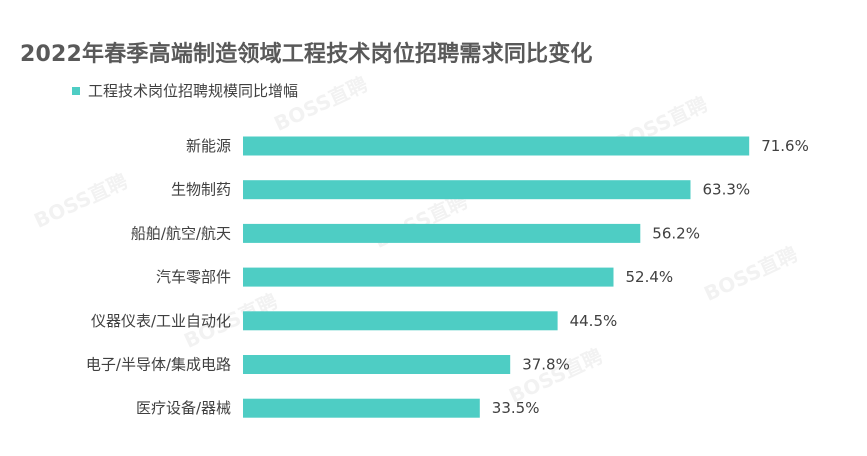 The image size is (867, 456). Describe the element at coordinates (76, 90) in the screenshot. I see `legend-swatch` at that location.